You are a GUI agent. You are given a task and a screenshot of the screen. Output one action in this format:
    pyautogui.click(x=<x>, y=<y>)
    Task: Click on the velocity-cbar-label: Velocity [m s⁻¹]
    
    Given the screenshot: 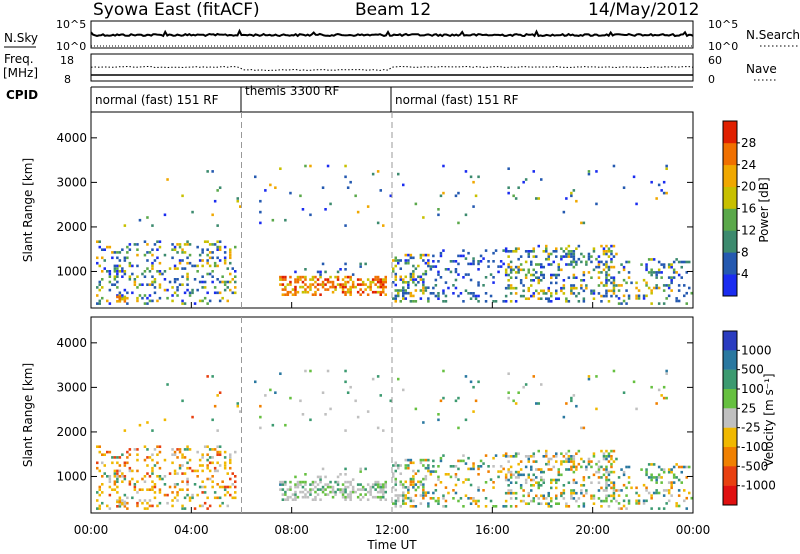 What is the action you would take?
    pyautogui.click(x=769, y=419)
    